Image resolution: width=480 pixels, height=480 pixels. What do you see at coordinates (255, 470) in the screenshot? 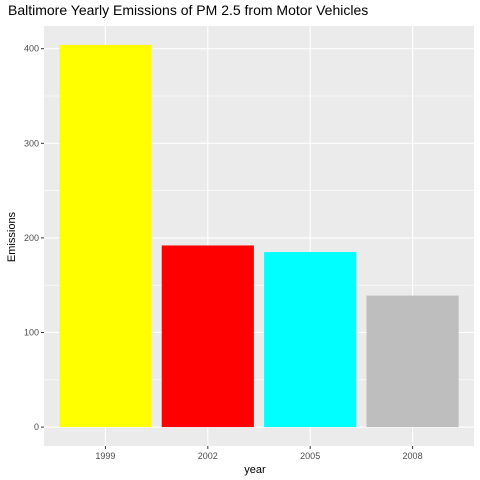
I see `x-axis-title: year` at bounding box center [255, 470].